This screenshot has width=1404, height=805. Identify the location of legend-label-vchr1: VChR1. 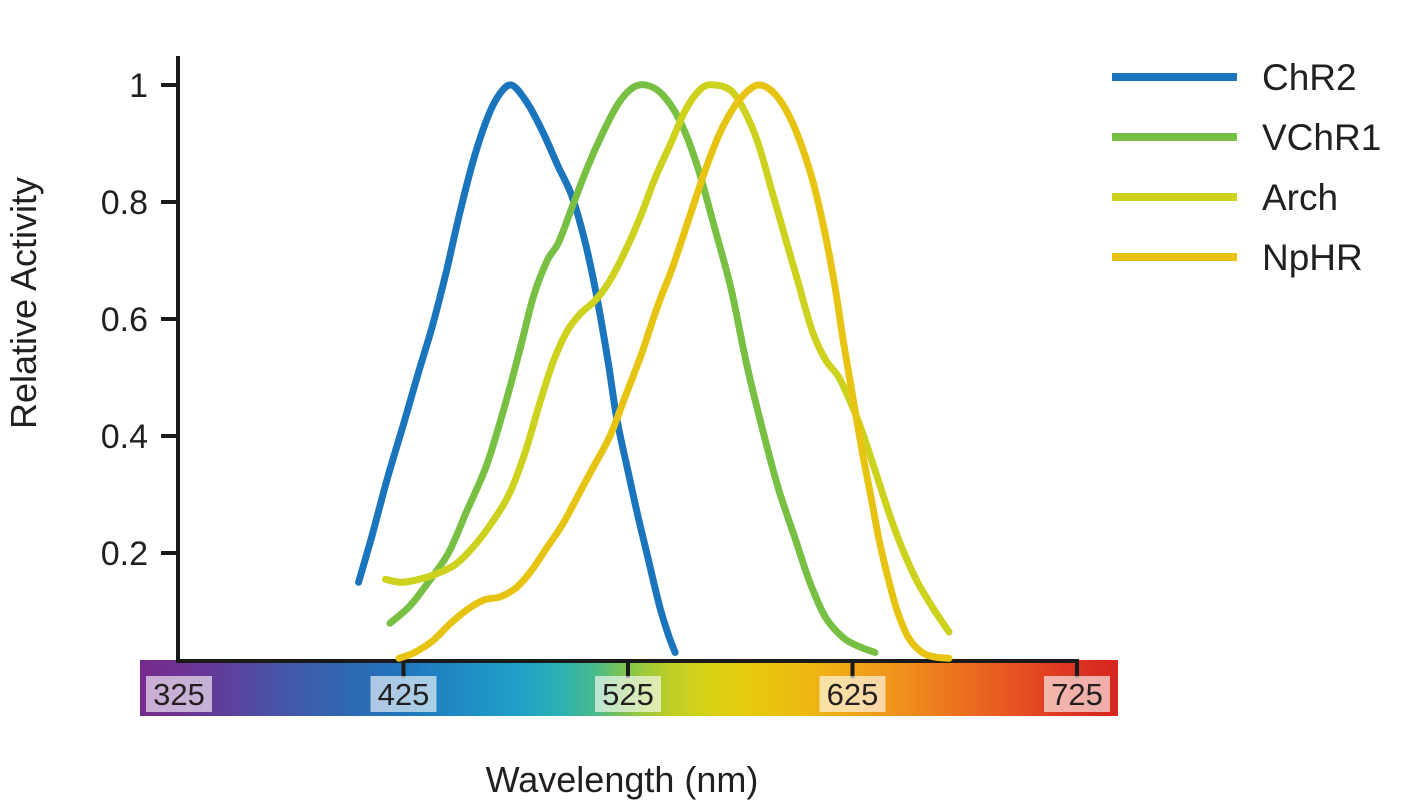
(1321, 137).